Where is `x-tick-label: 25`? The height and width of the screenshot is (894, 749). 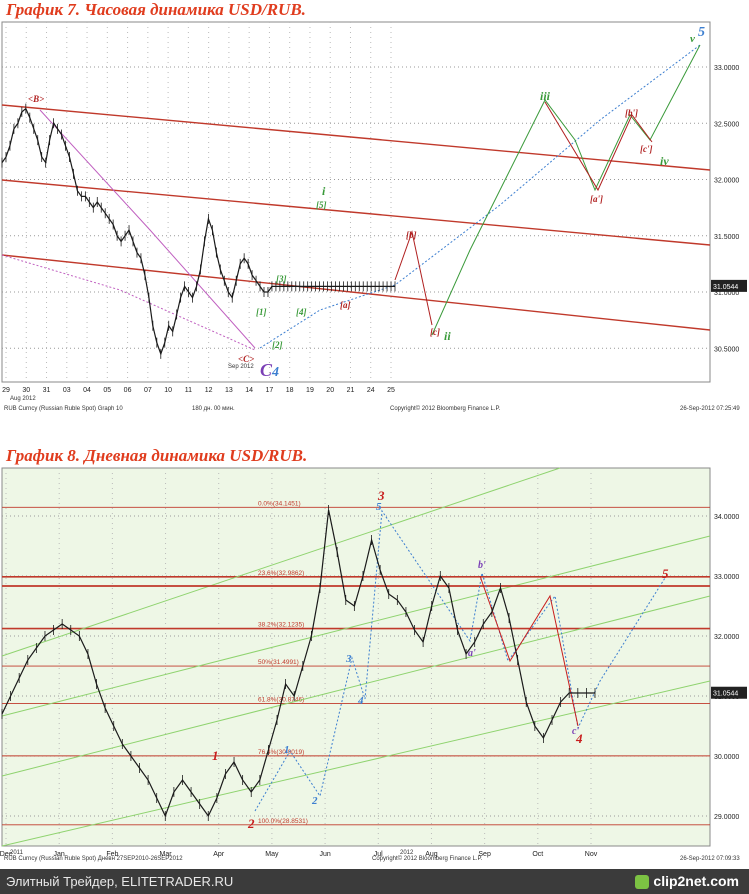
x-tick-label: 25 is located at coordinates (391, 390).